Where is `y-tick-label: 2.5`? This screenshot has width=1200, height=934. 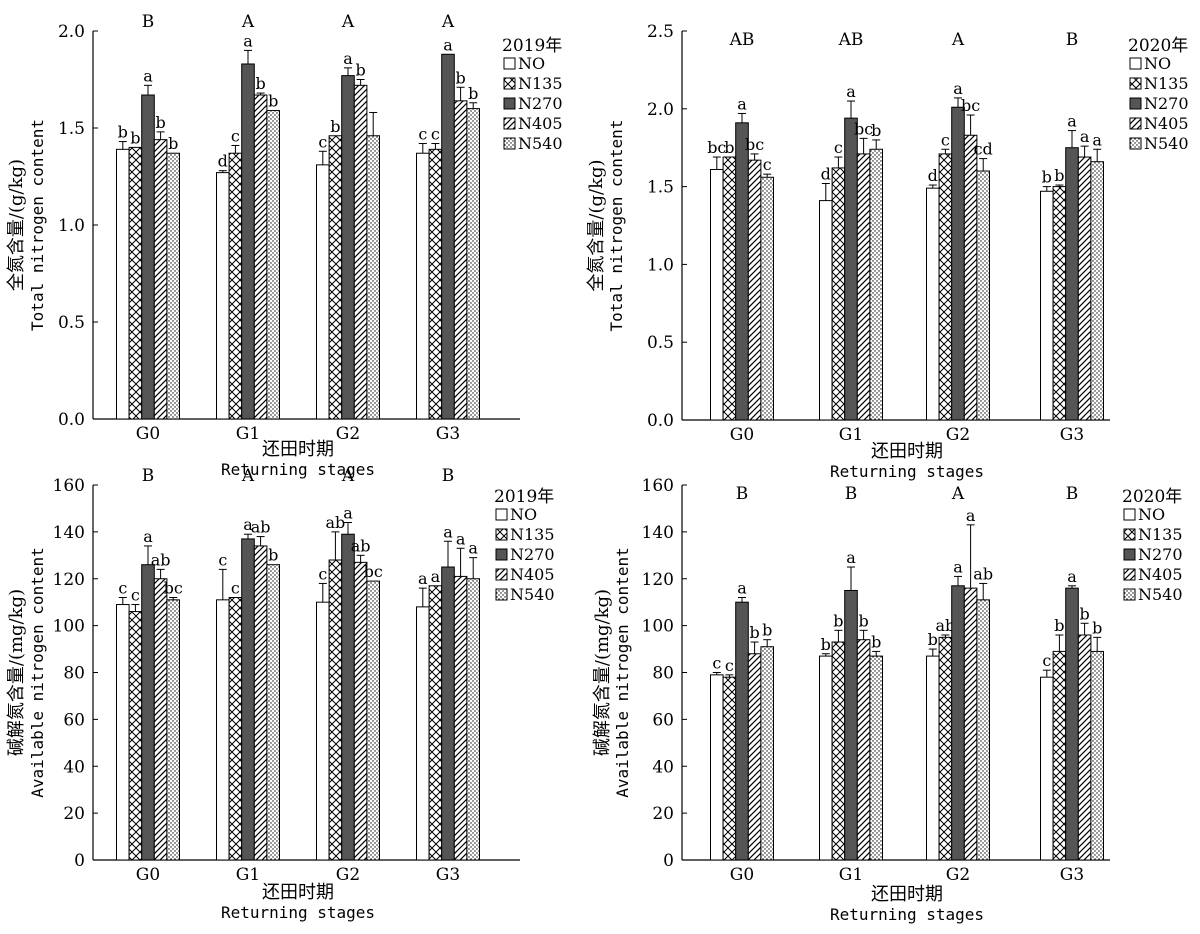
y-tick-label: 2.5 is located at coordinates (660, 32).